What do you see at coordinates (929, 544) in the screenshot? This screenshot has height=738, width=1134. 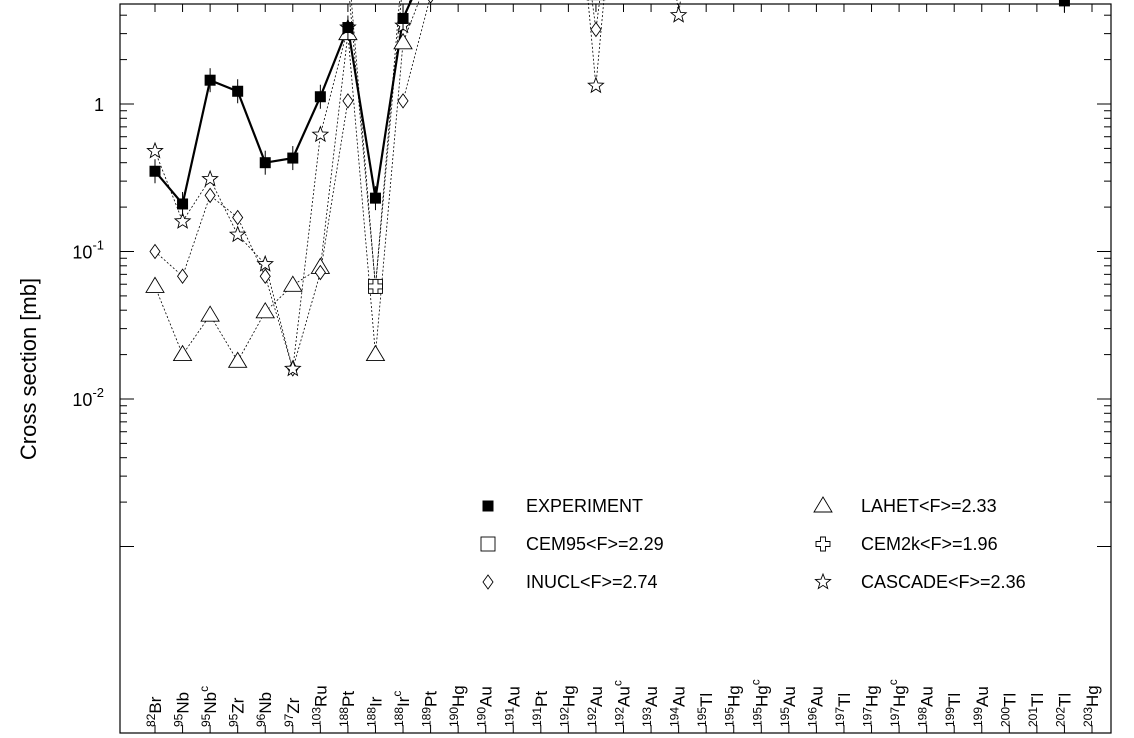 I see `legend-label: CEM2k<F>=1.96` at bounding box center [929, 544].